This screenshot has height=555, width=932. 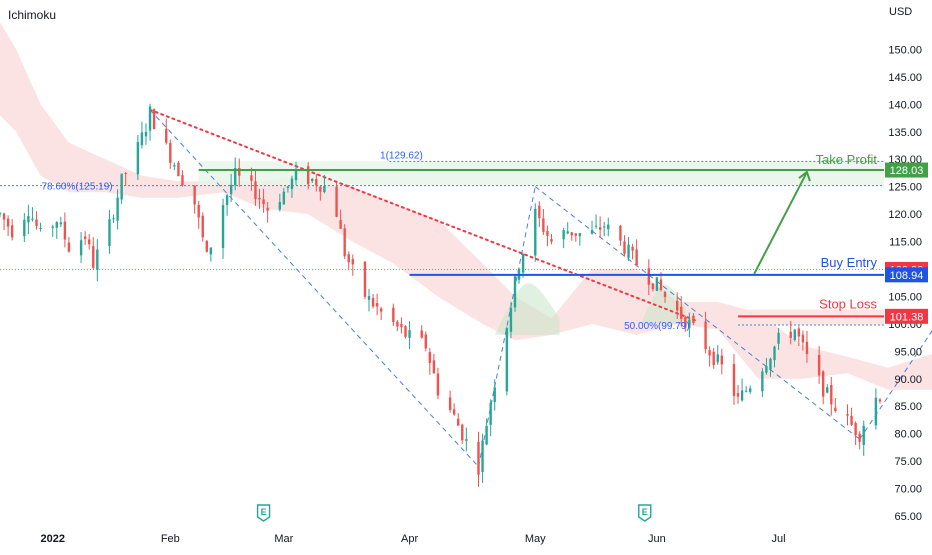 What do you see at coordinates (905, 188) in the screenshot?
I see `y-tick-label: 125.00` at bounding box center [905, 188].